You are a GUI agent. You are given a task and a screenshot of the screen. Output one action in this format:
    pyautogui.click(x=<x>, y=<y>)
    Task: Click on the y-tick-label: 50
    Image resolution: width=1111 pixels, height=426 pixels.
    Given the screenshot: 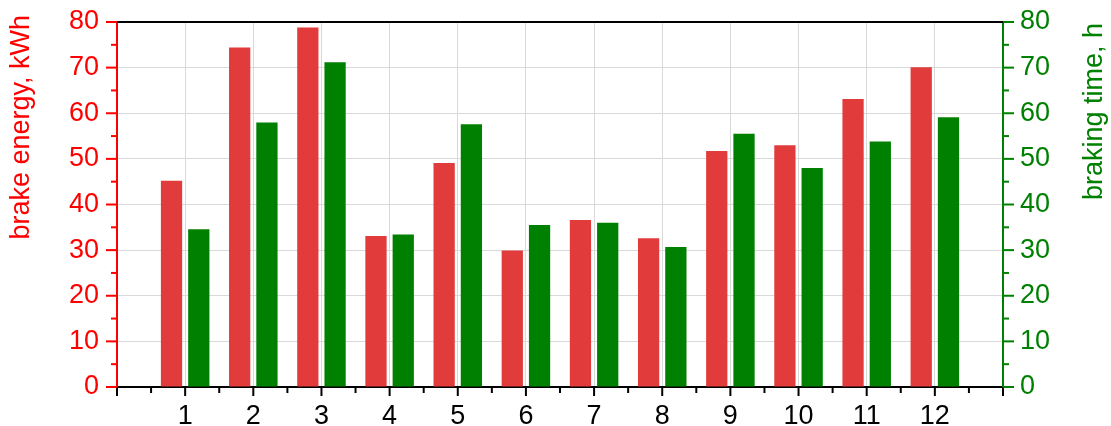 What is the action you would take?
    pyautogui.click(x=83, y=157)
    